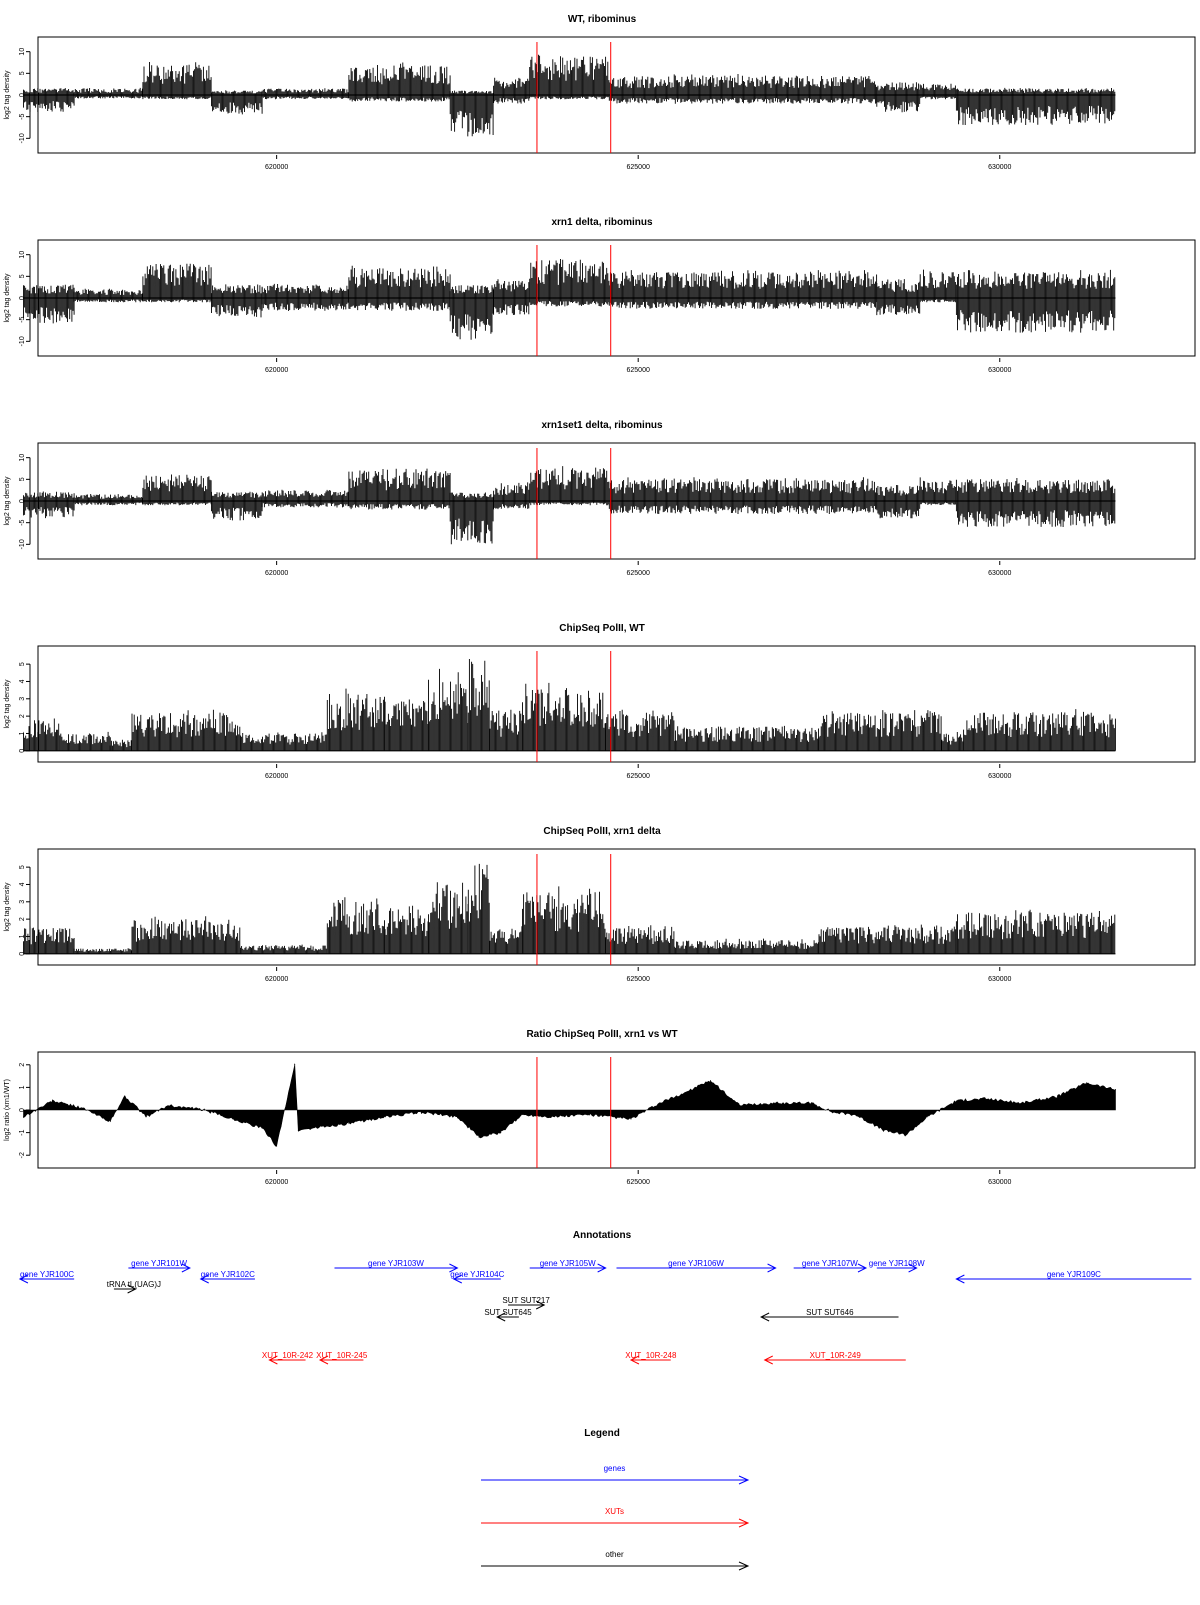  What do you see at coordinates (22, 902) in the screenshot?
I see `y-tick-label: 3` at bounding box center [22, 902].